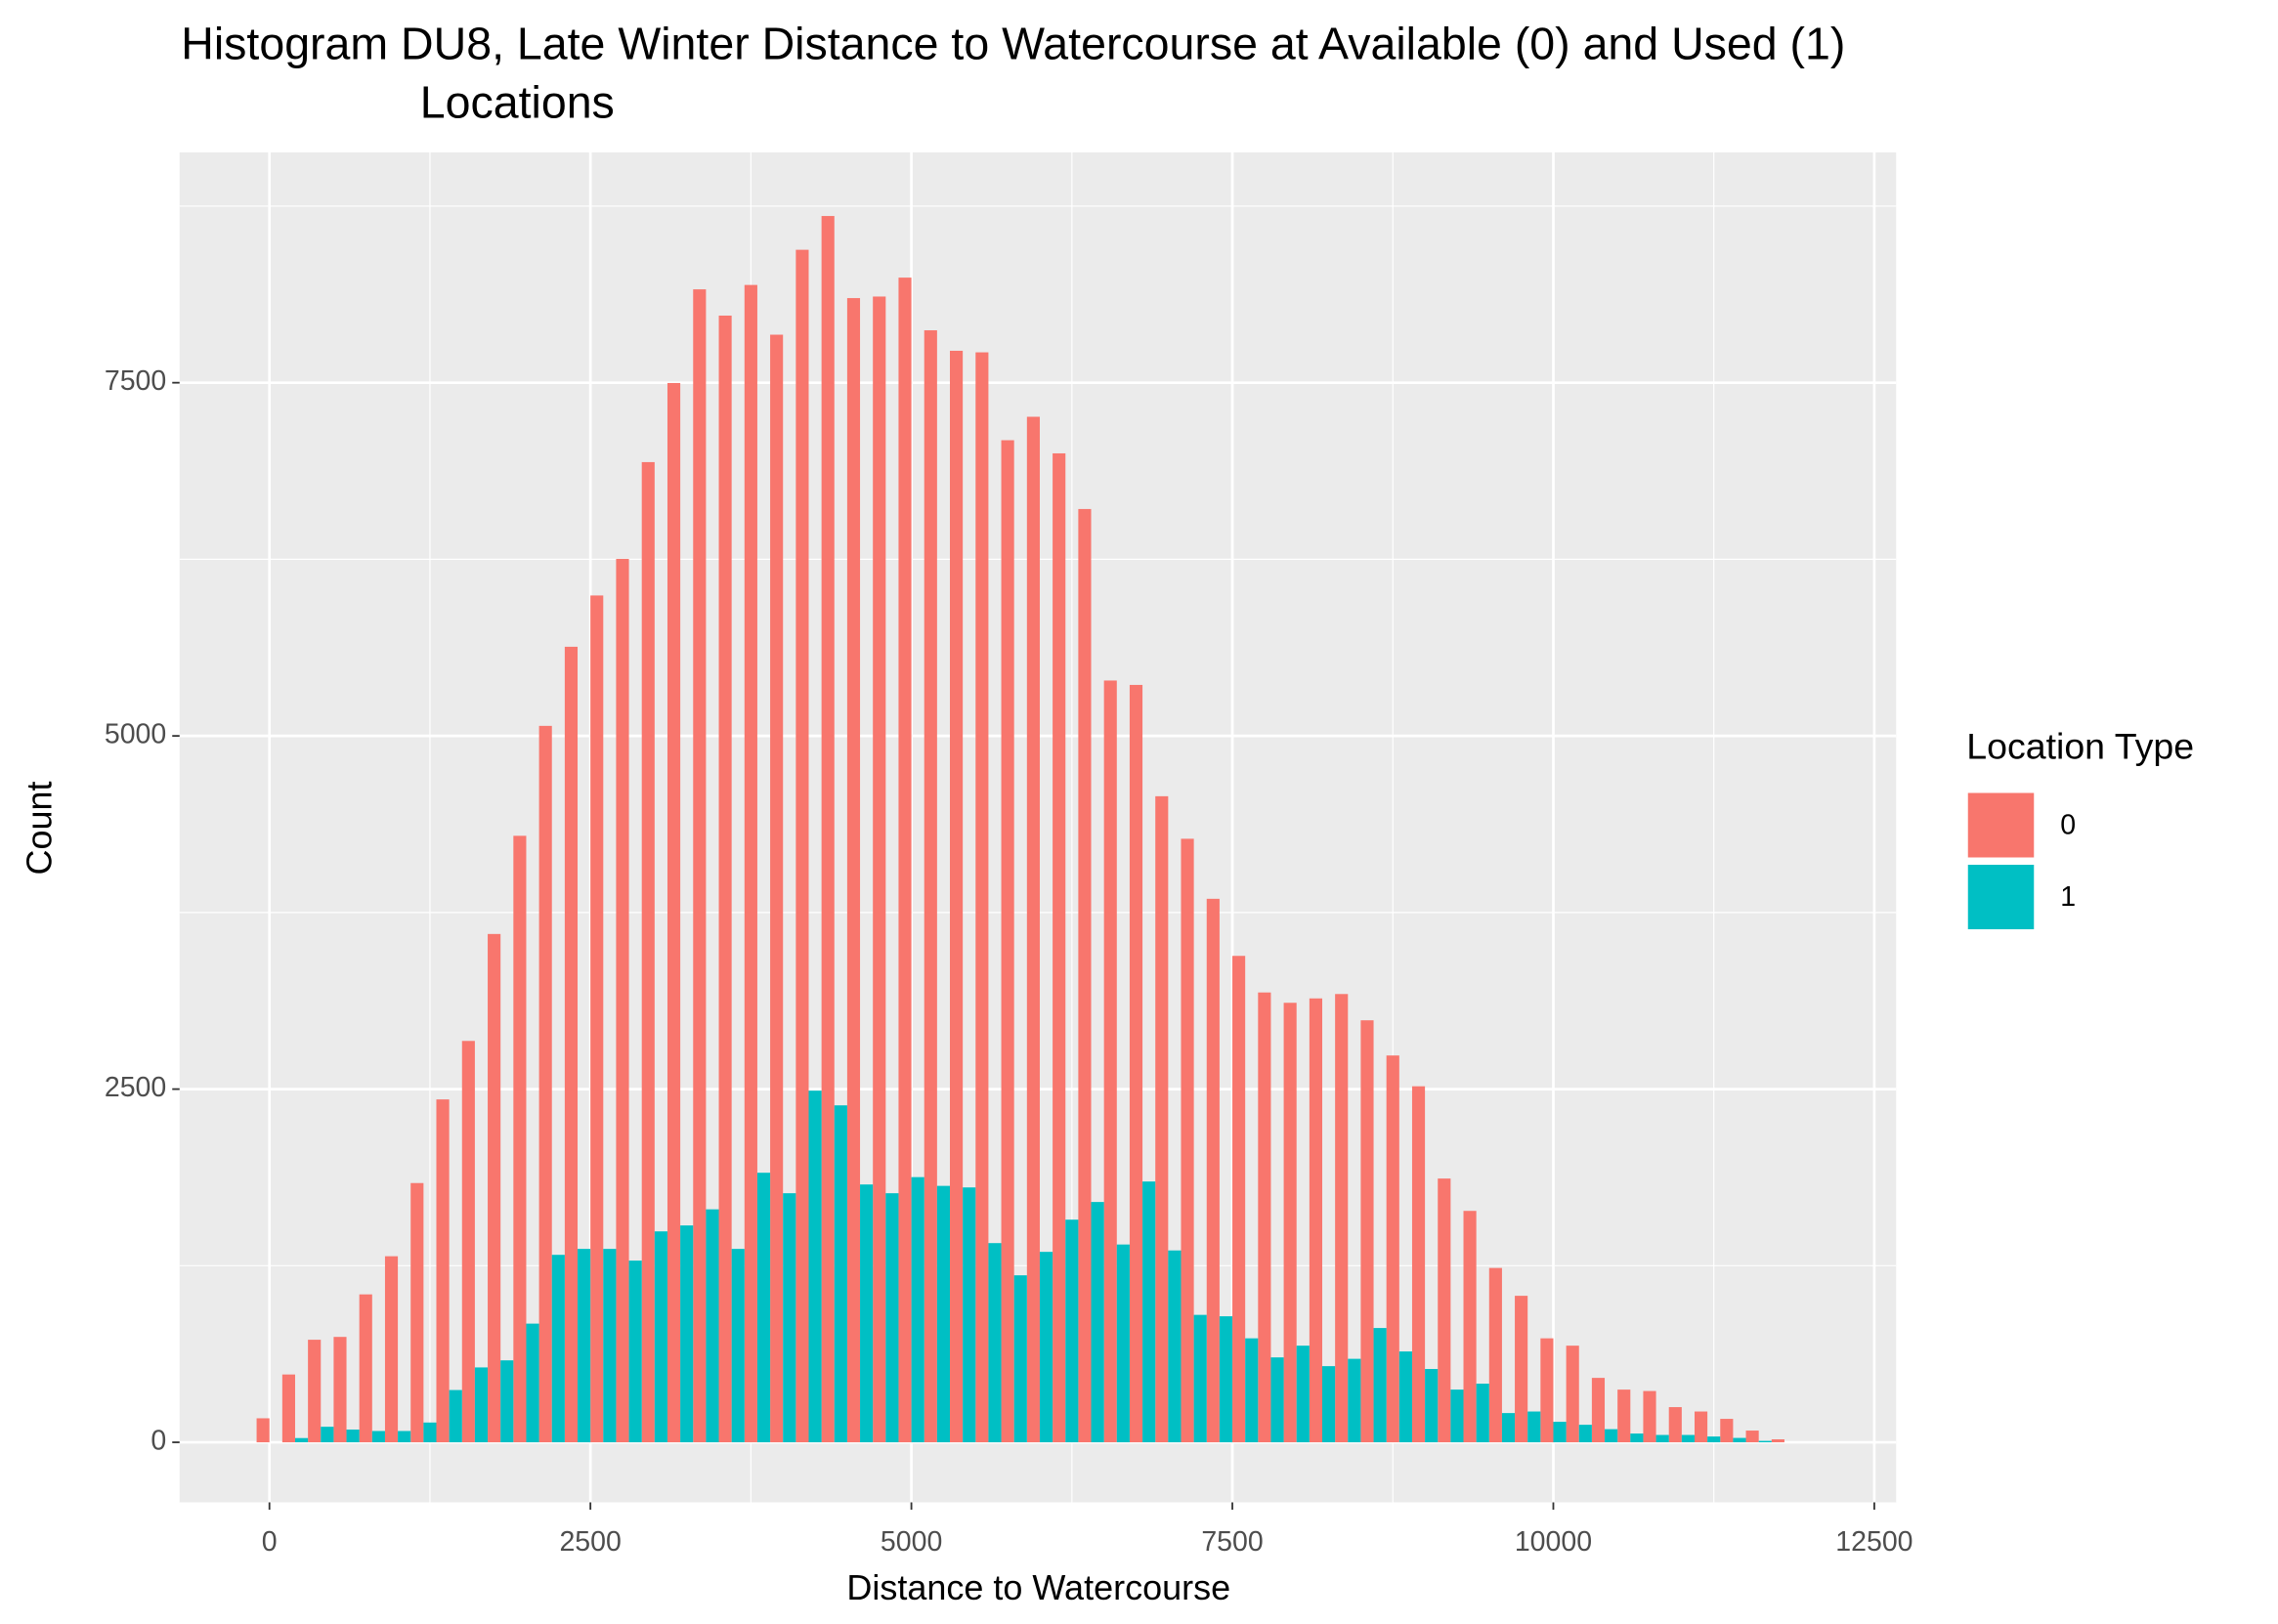 This screenshot has height=1624, width=2278. Describe the element at coordinates (590, 1542) in the screenshot. I see `x-tick-label: 2500` at that location.